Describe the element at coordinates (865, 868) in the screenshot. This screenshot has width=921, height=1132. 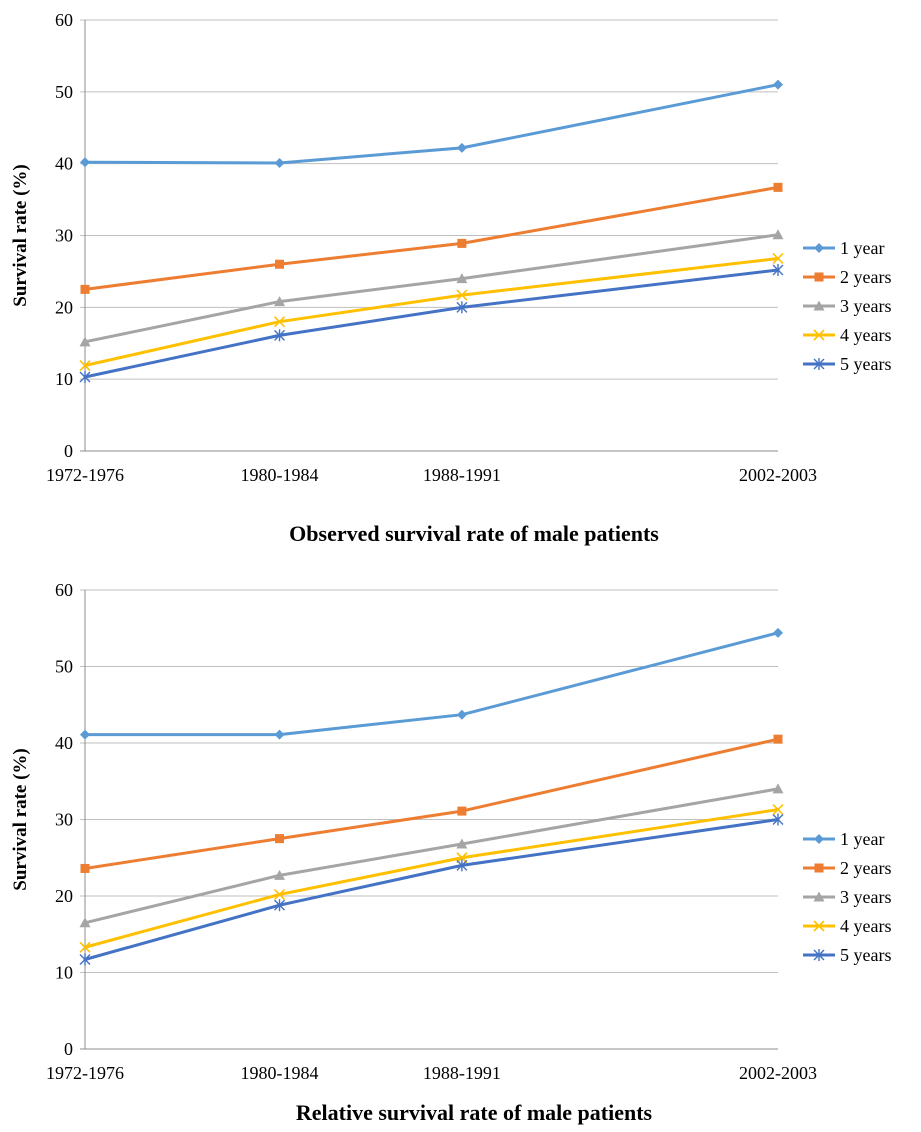
I see `relative-legend-label: 2 years` at that location.